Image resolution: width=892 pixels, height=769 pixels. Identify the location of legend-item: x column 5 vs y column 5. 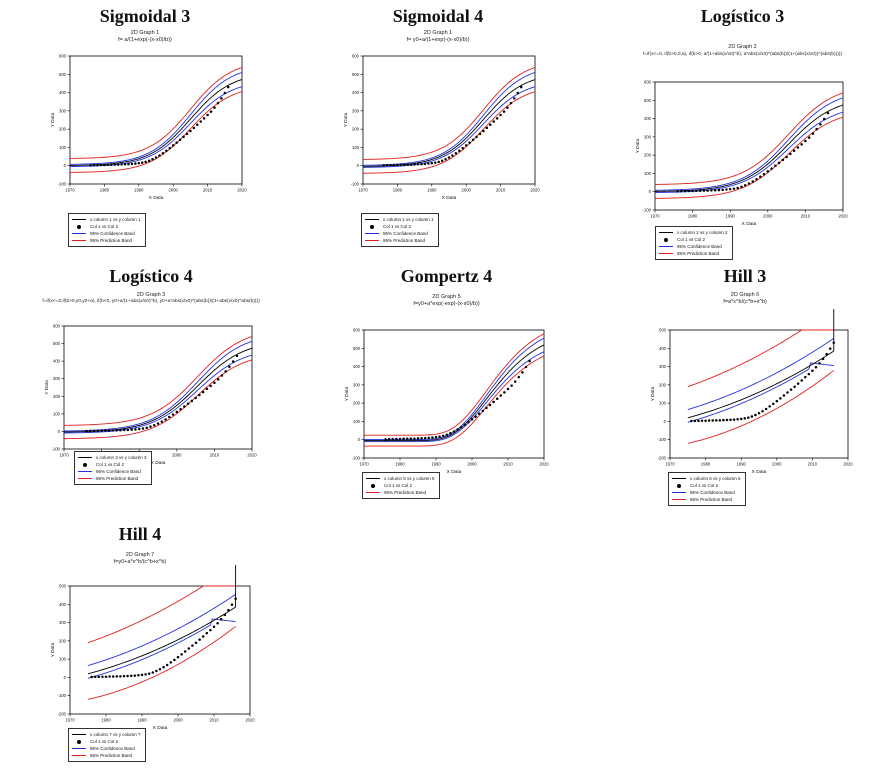
(400, 478).